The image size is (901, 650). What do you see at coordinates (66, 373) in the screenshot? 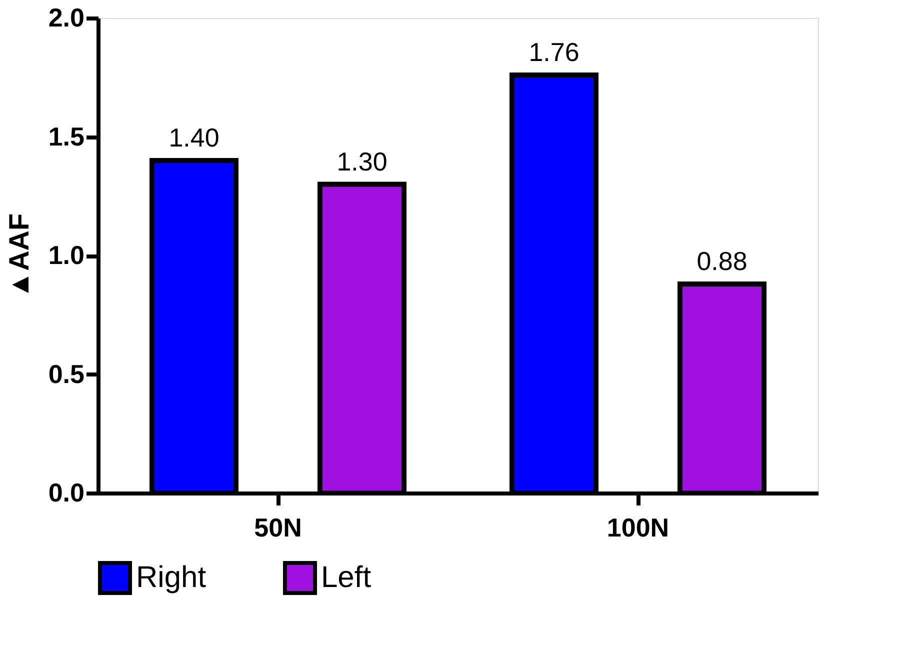
I see `y-tick-label: 0.5` at bounding box center [66, 373].